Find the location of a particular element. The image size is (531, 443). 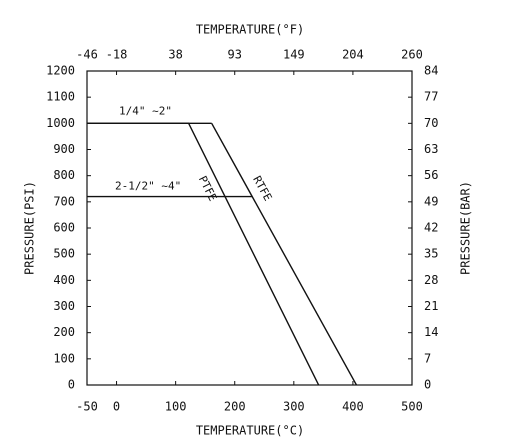

x2-tick-label: 204 is located at coordinates (353, 55).